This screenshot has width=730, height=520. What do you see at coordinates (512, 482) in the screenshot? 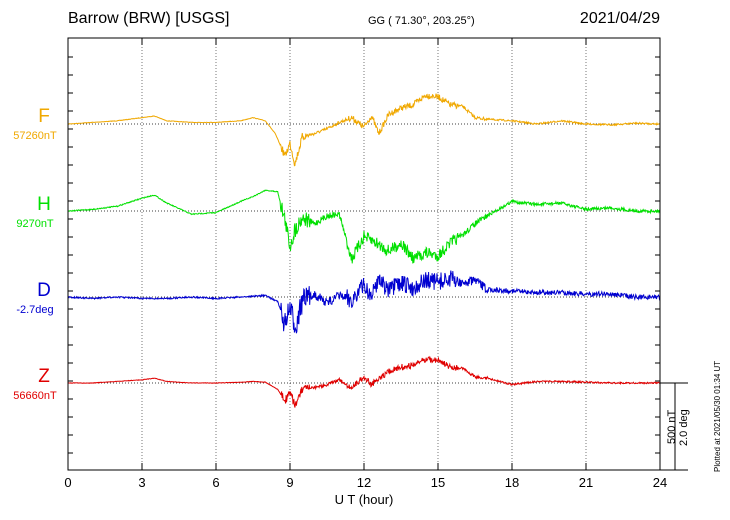
I see `tick-label-x: 18` at bounding box center [512, 482].